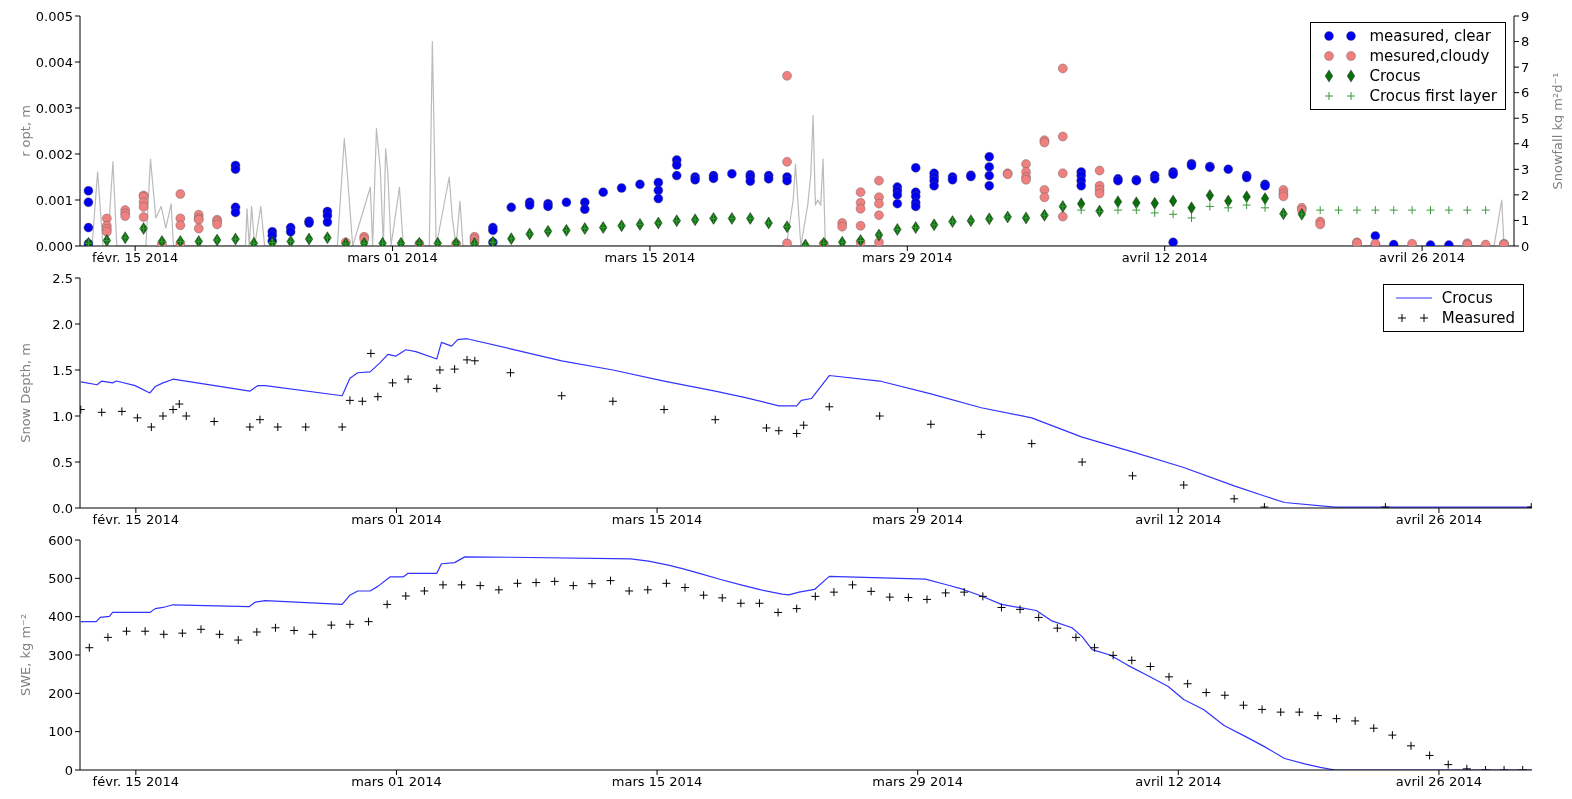 This screenshot has width=1572, height=799. Describe the element at coordinates (25, 655) in the screenshot. I see `y-axis-title: SWE, kg m⁻²` at that location.